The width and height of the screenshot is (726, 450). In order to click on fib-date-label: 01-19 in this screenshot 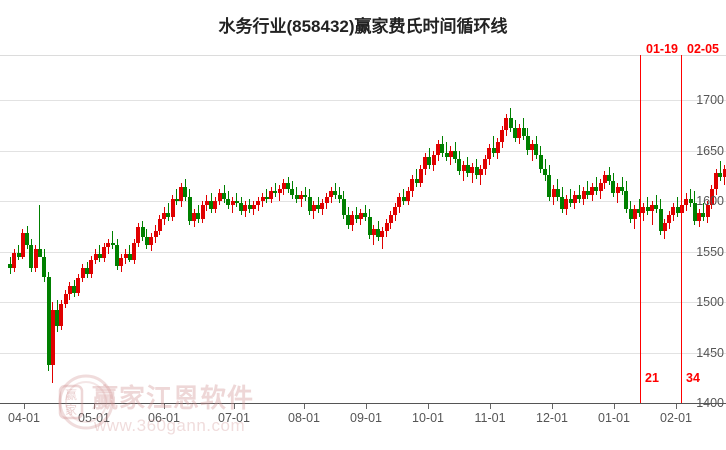, I will do `click(662, 49)`.